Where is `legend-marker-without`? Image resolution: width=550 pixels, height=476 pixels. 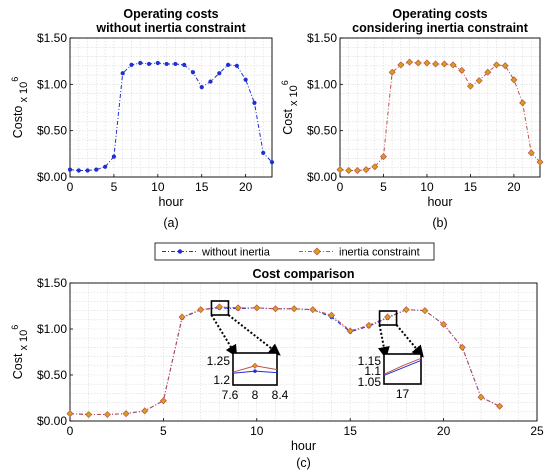
legend-marker-without is located at coordinates (180, 251).